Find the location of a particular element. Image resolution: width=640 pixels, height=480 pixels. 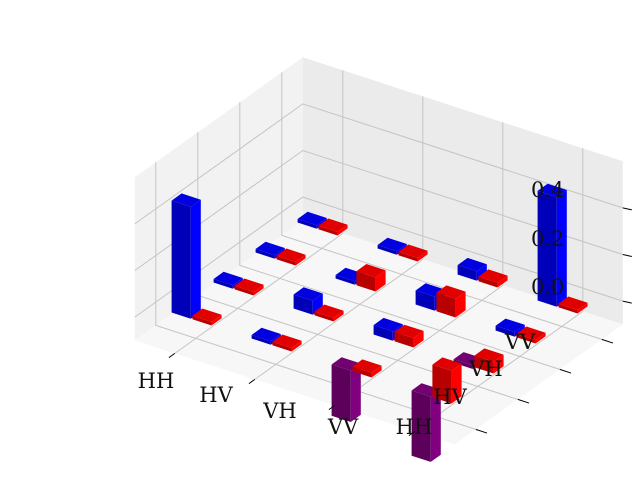

x-tick-label-hh: HH is located at coordinates (156, 381).